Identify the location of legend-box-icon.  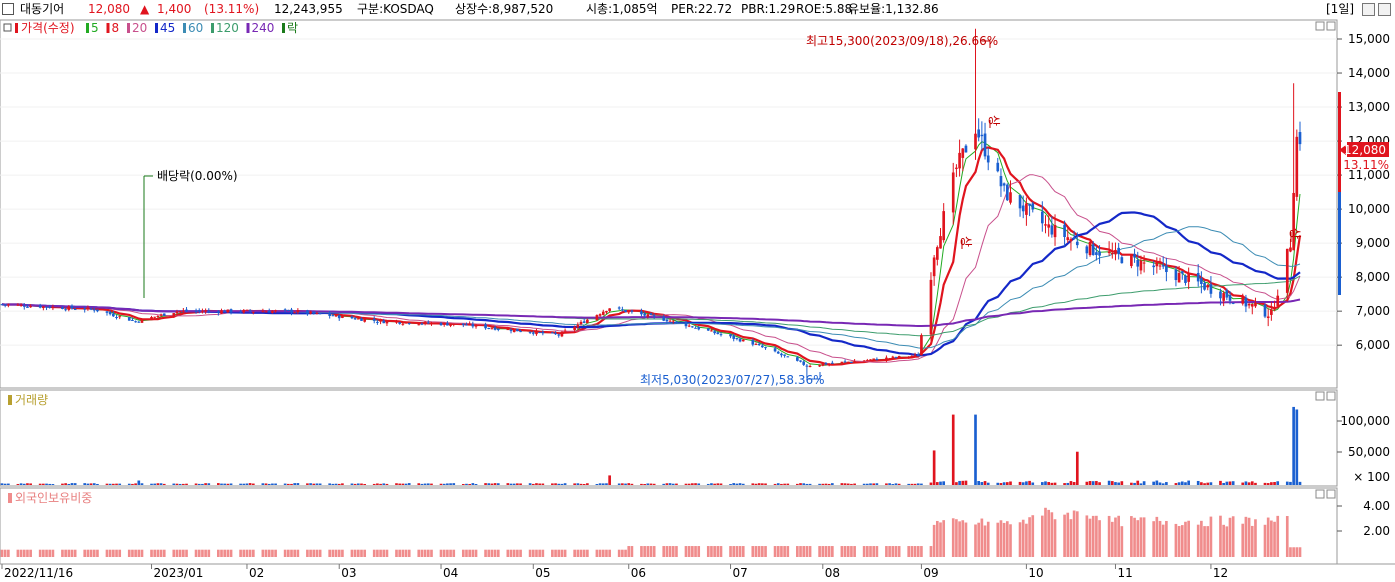
(7, 27).